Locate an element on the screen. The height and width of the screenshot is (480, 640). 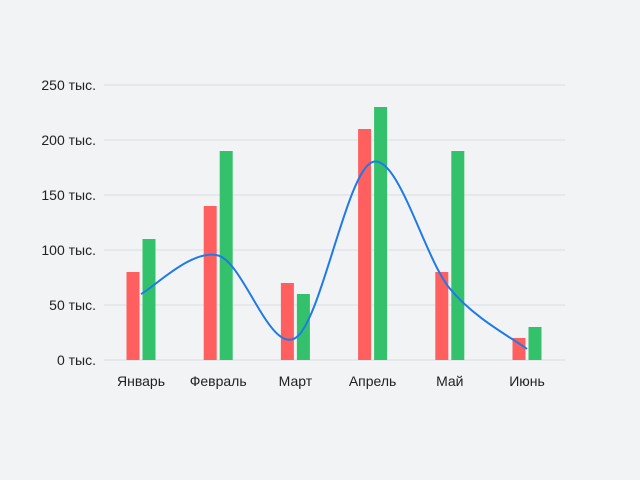
bar-series-1-Май is located at coordinates (442, 316).